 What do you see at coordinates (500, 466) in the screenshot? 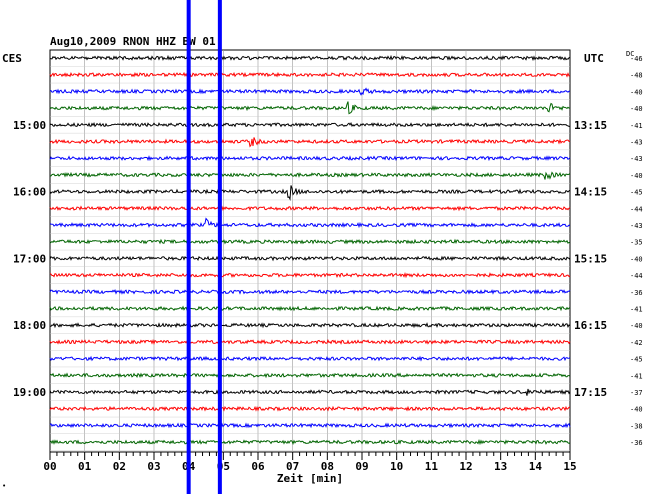
I see `x-tick-label: 13` at bounding box center [500, 466].